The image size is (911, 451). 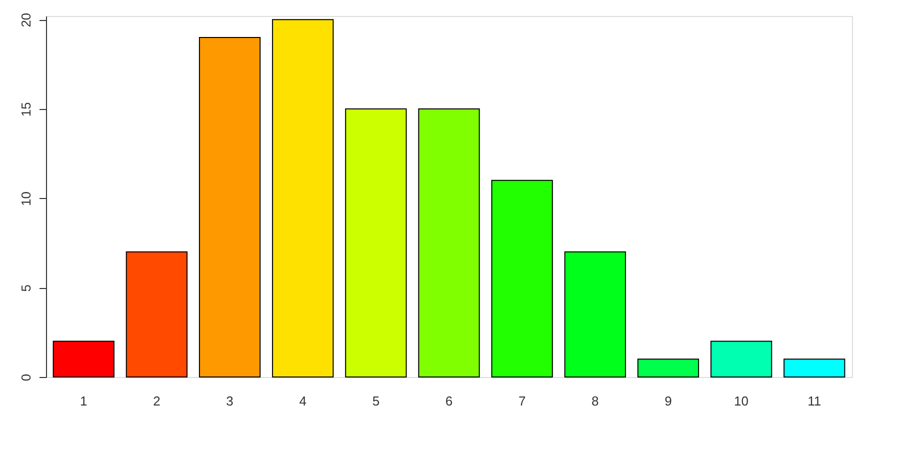 I want to click on x-tick-label: 9, so click(x=668, y=401).